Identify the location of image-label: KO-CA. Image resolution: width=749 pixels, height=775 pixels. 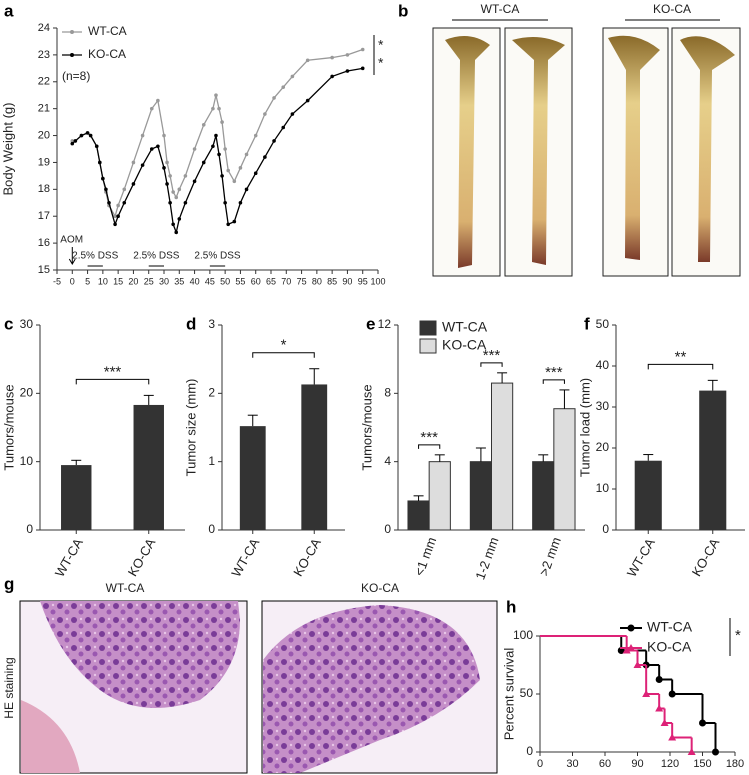
(380, 588).